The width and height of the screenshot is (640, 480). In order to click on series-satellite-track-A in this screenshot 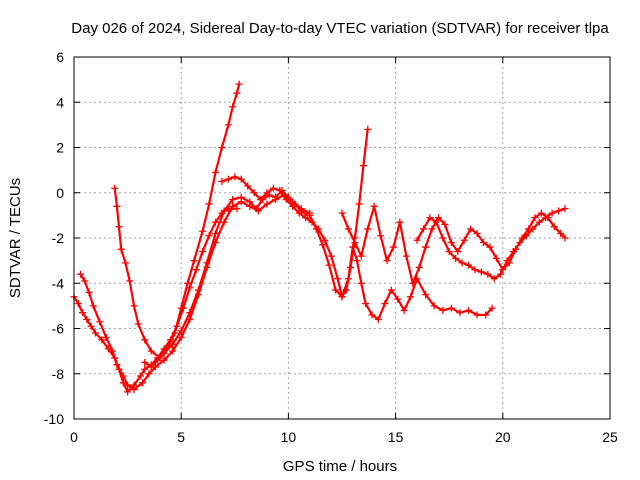, I will do `click(155, 300)`.